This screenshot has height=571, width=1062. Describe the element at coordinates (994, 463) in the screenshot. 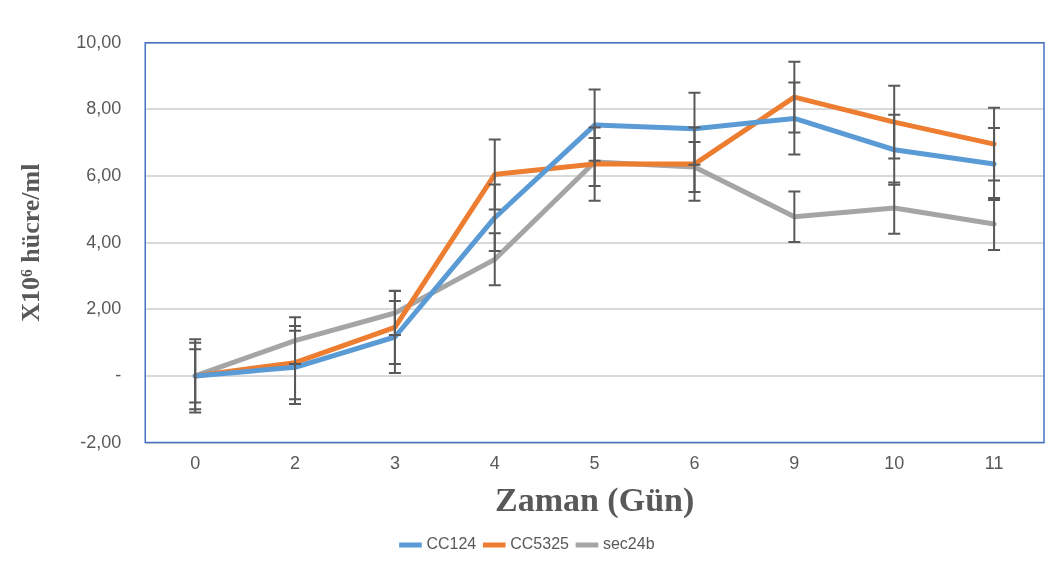

I see `x-tick-label: 11` at that location.